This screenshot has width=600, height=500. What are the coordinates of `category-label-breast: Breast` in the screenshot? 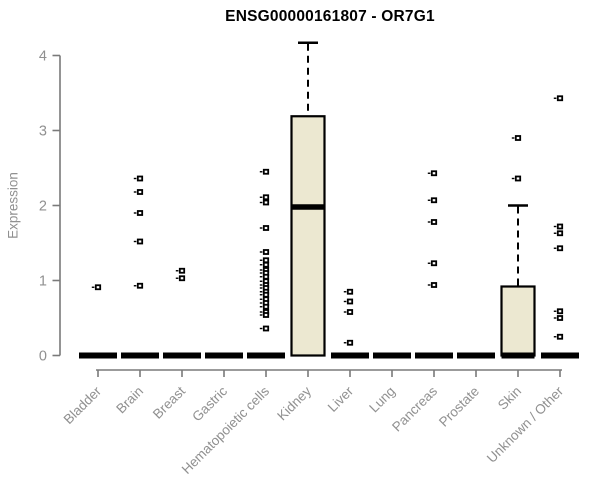 It's located at (169, 402).